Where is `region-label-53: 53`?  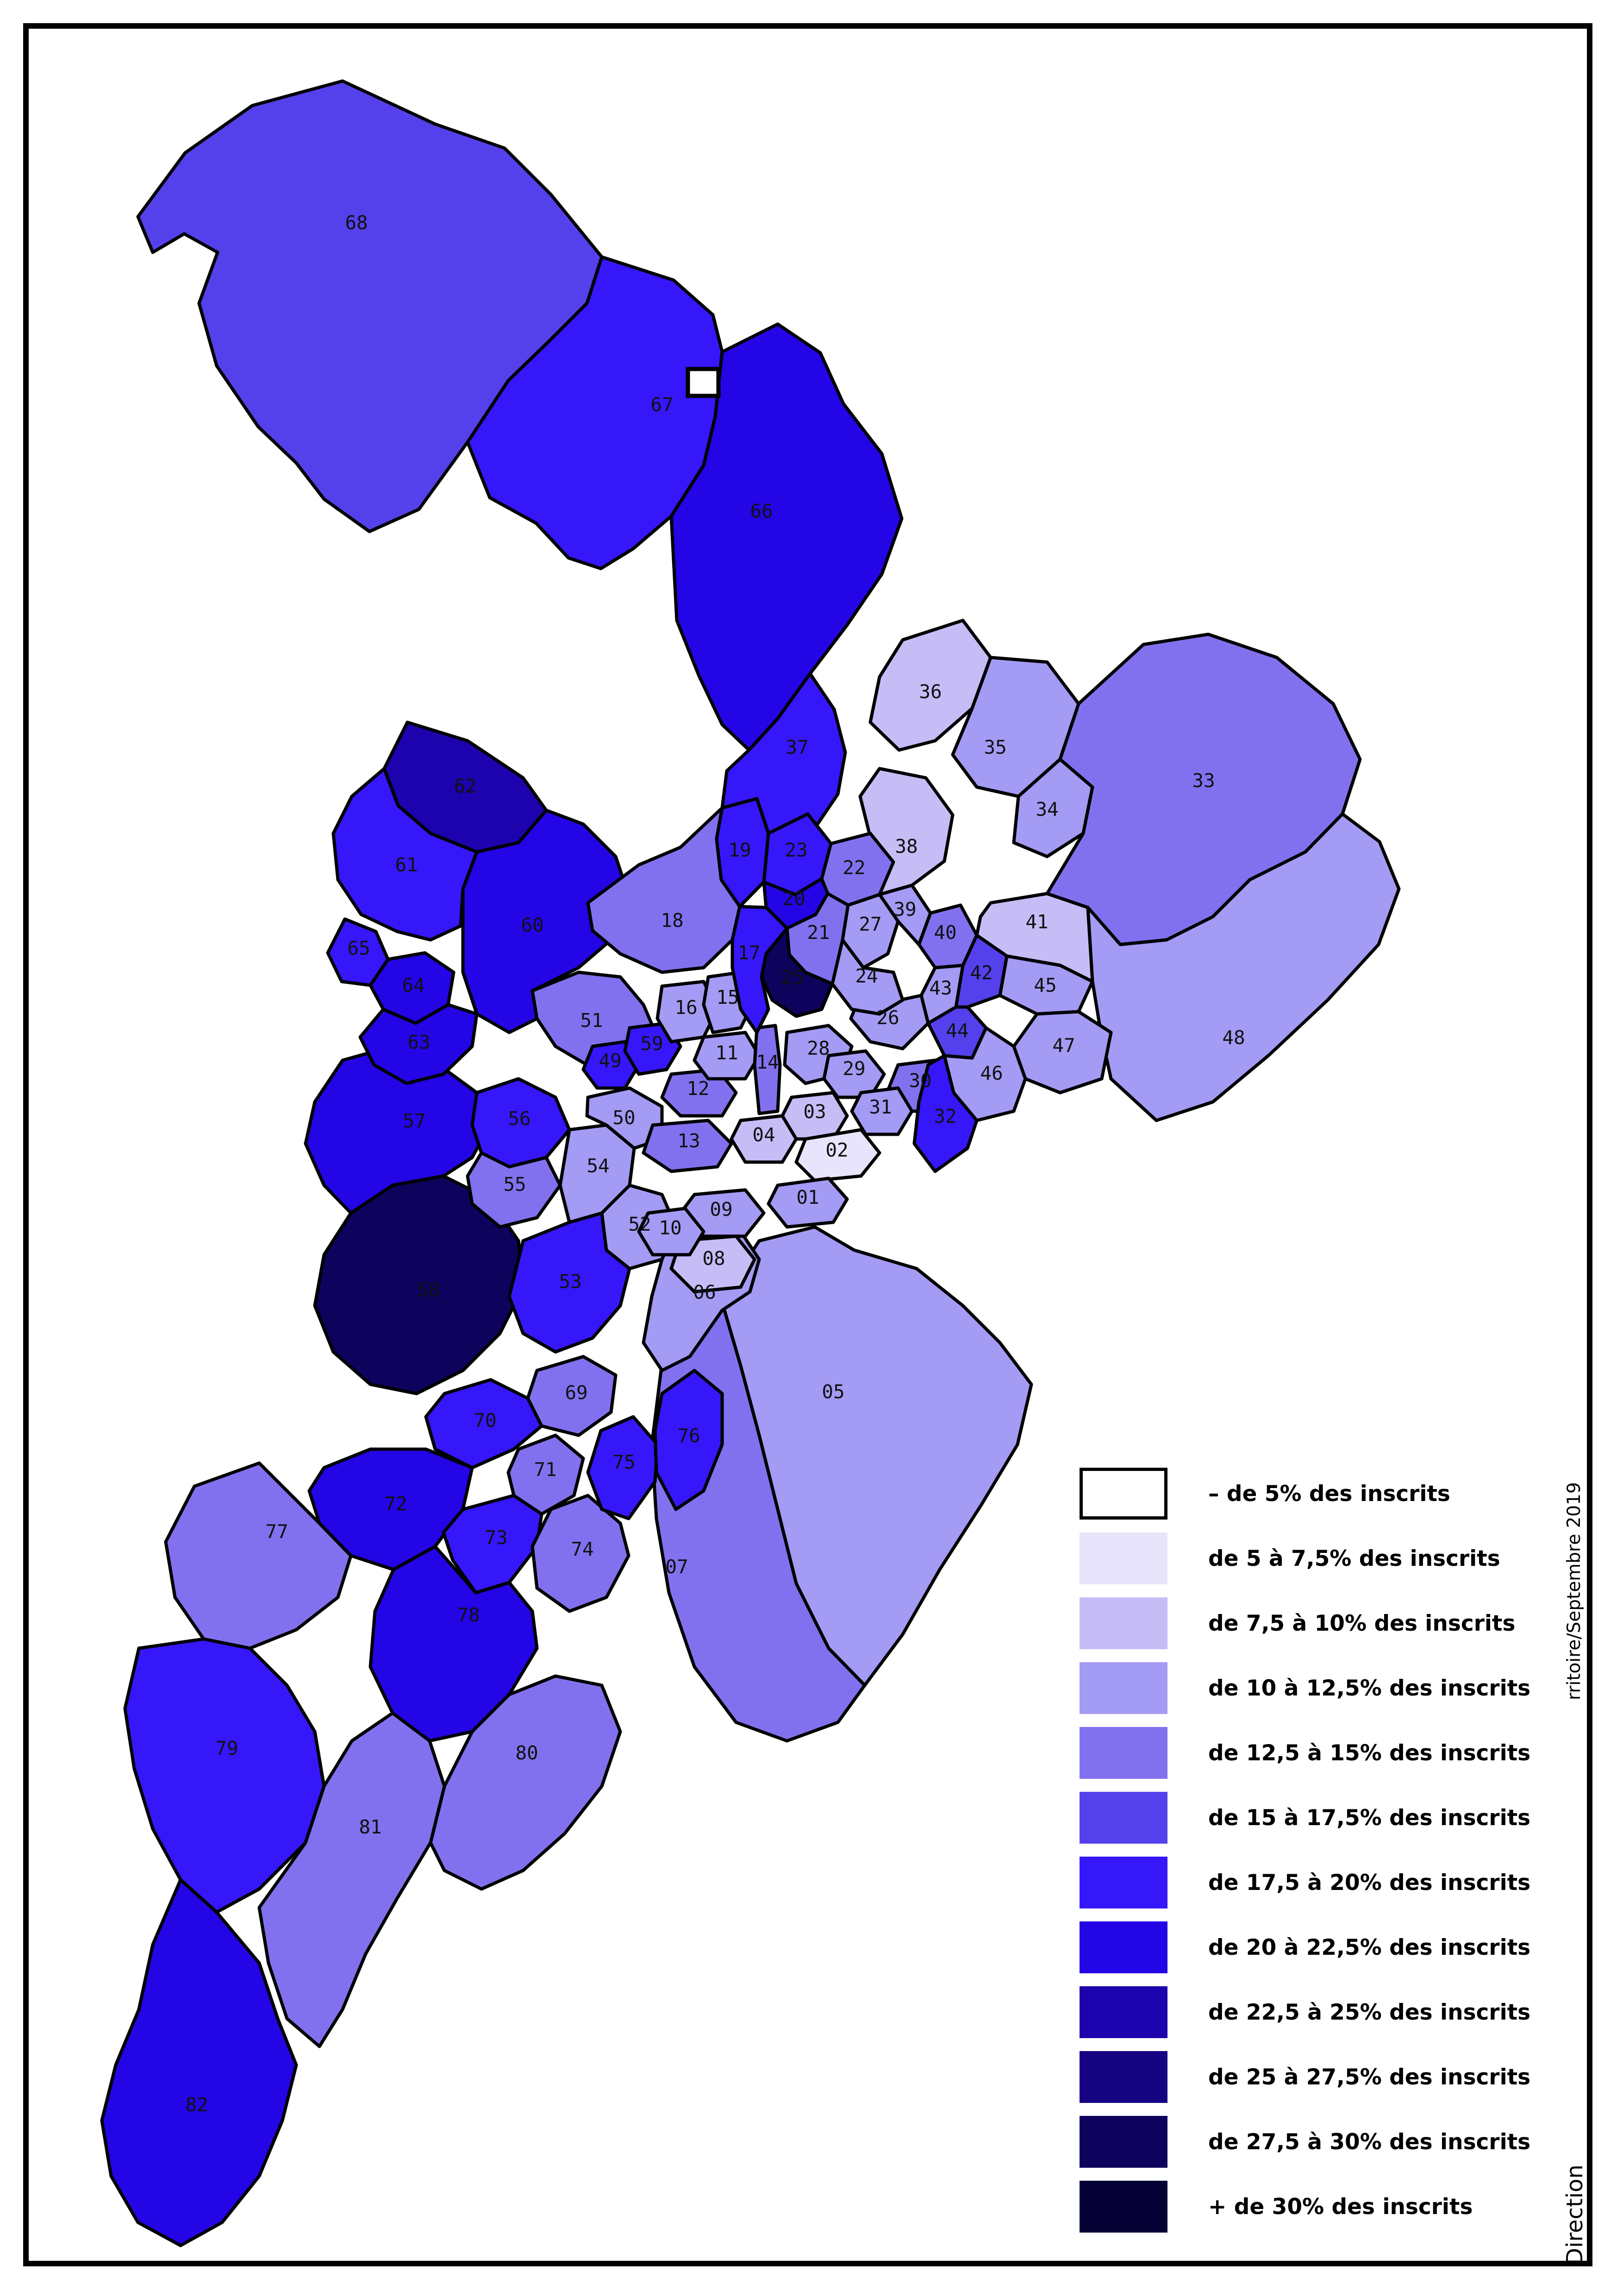
region-label-53: 53 is located at coordinates (570, 1281).